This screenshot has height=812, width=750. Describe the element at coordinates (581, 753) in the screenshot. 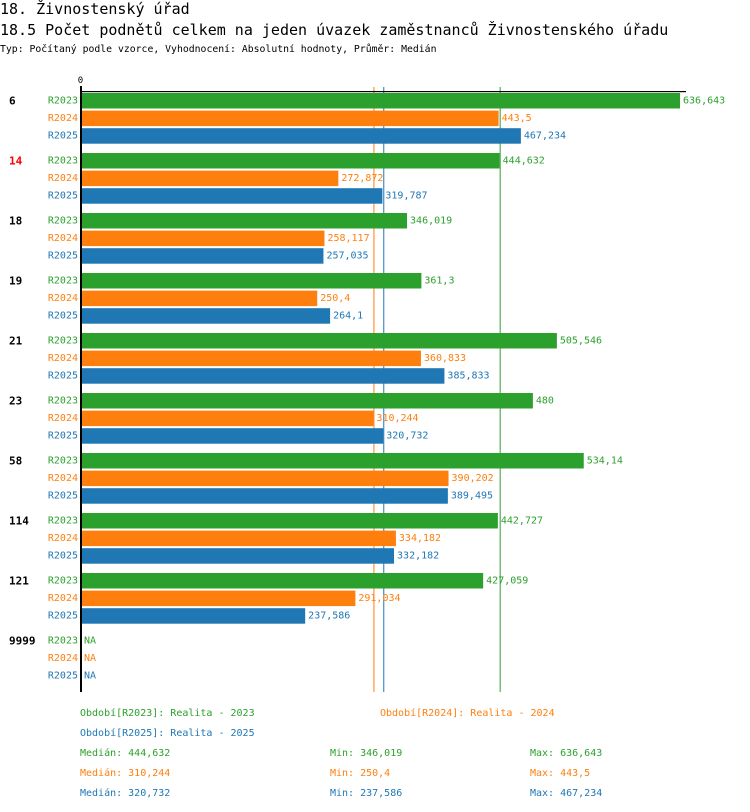

I see `stat-value: 636,643` at that location.